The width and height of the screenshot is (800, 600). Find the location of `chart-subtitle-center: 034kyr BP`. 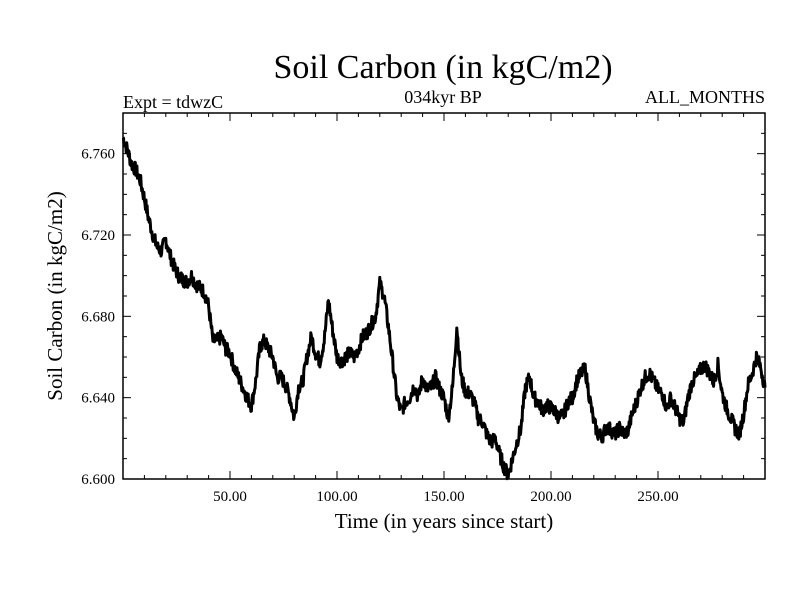

chart-subtitle-center: 034kyr BP is located at coordinates (443, 97).